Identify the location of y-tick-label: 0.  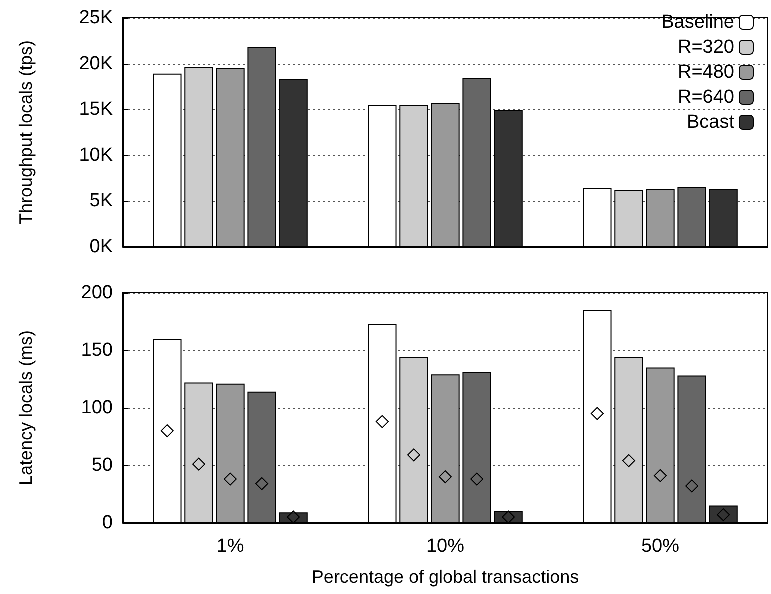
(107, 523).